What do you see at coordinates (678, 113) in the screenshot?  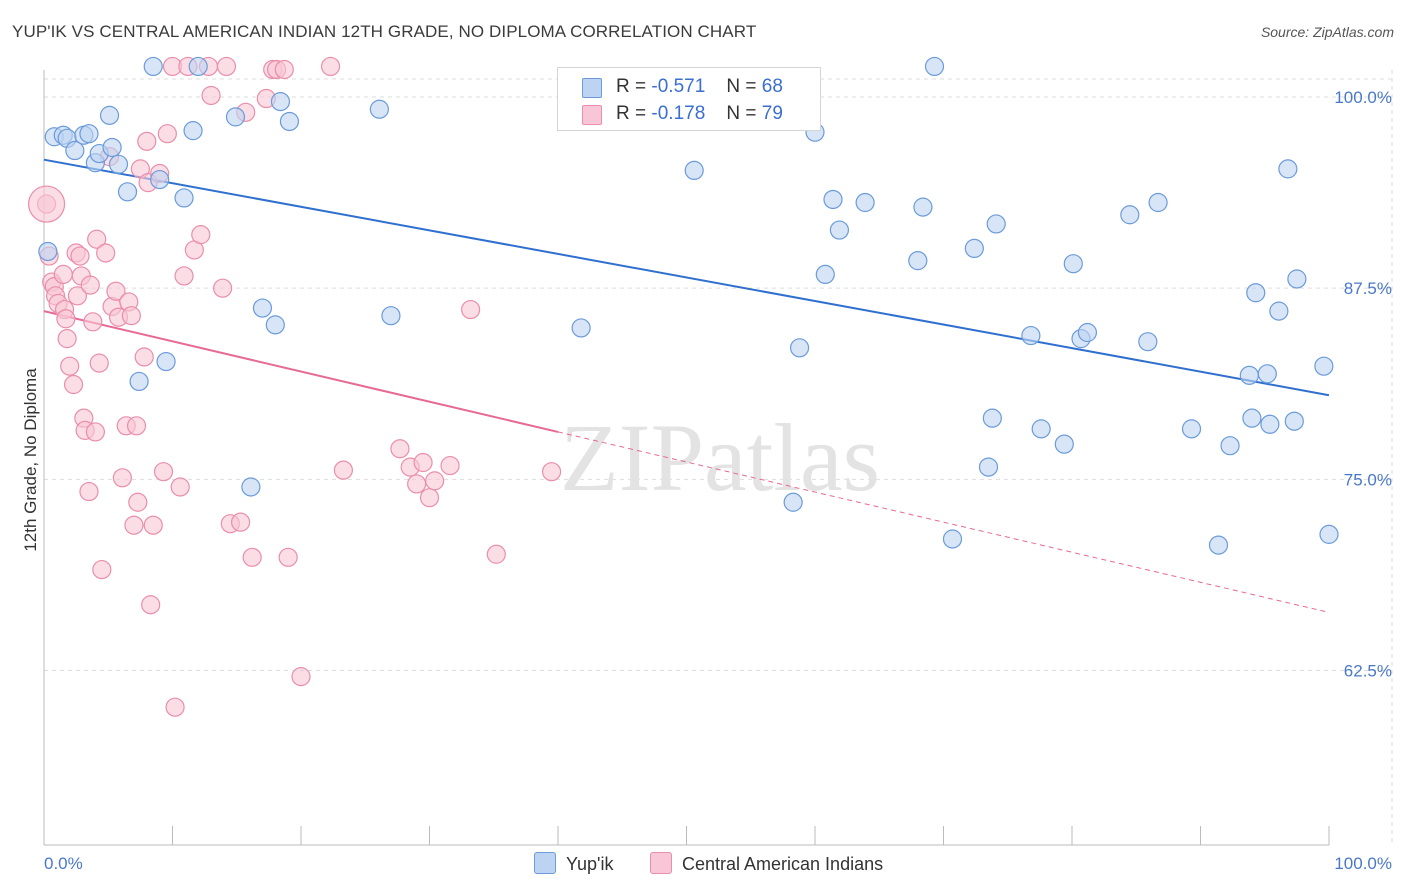 I see `legend-r-value: -0.178` at bounding box center [678, 113].